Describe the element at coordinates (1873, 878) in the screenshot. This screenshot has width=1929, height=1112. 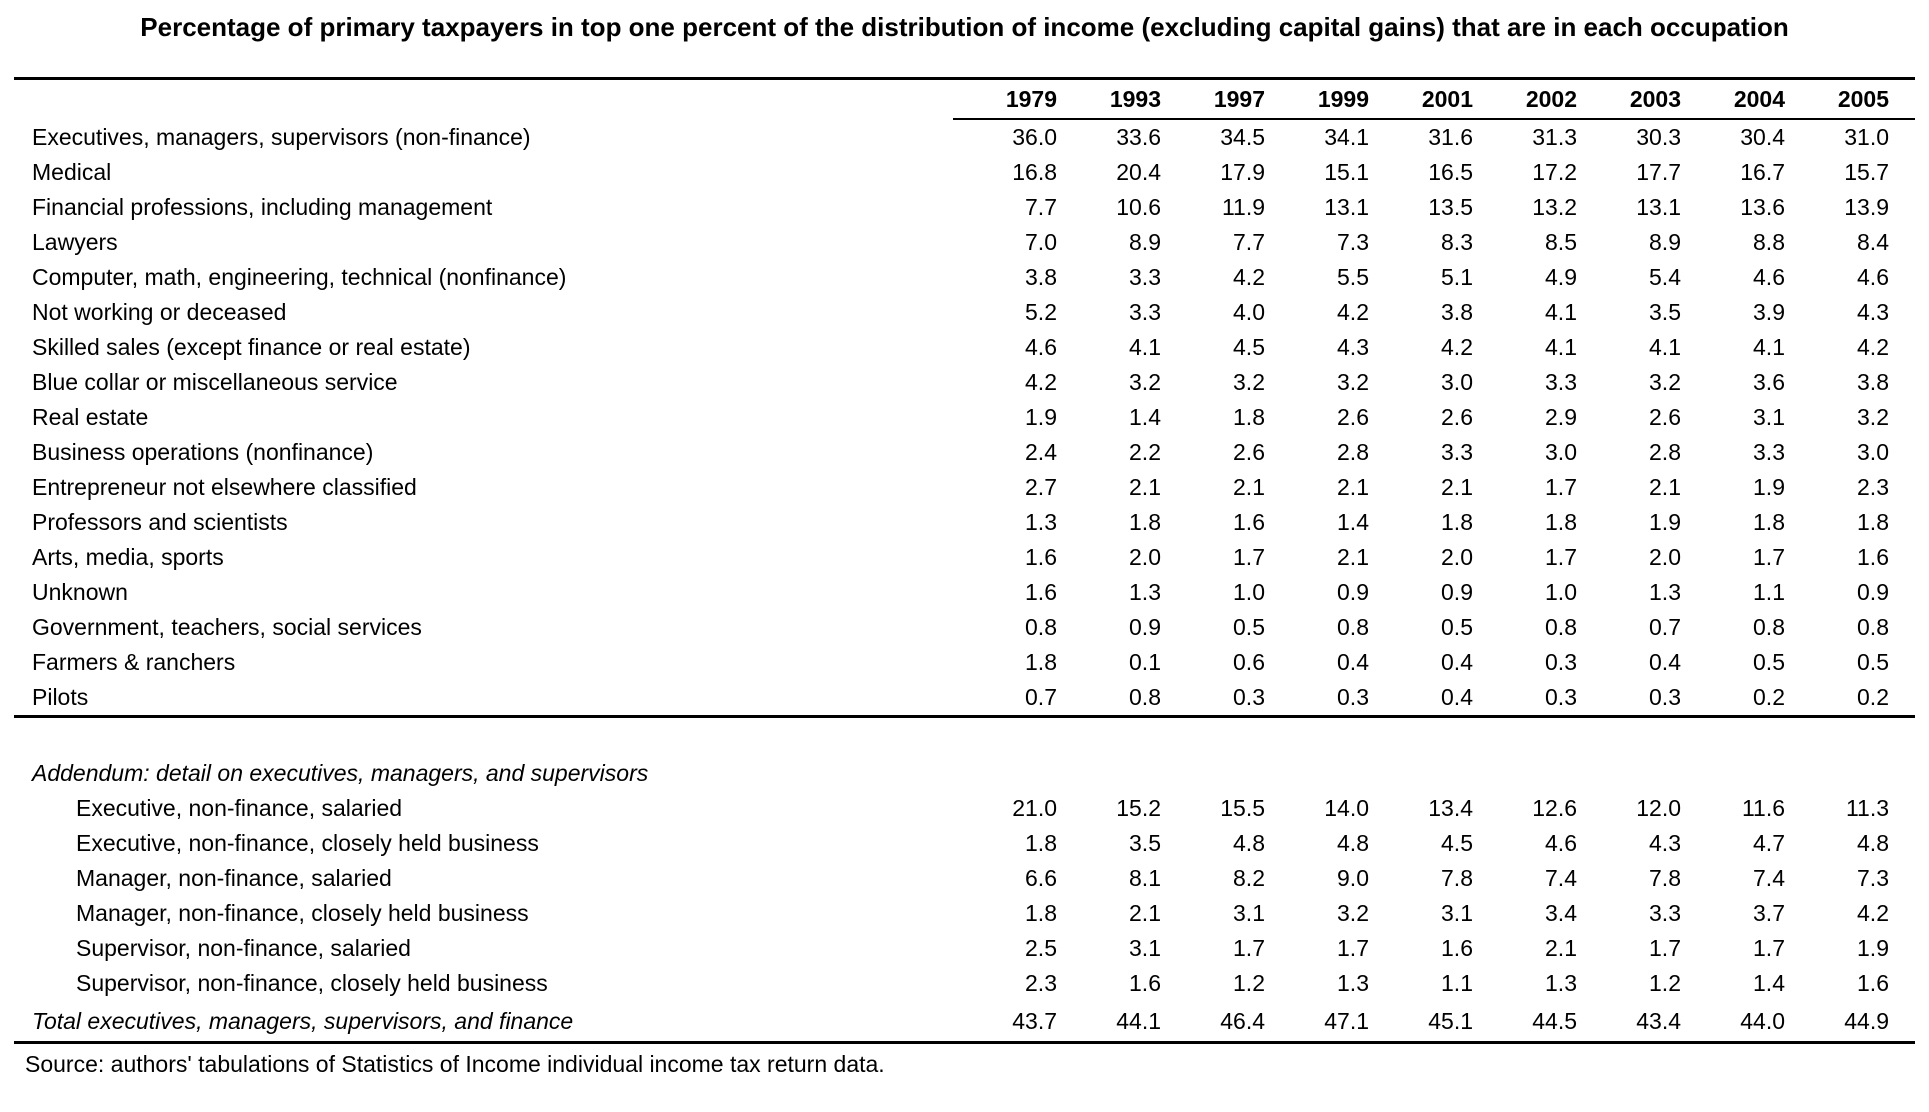
I see `value-cell: 7.3` at that location.